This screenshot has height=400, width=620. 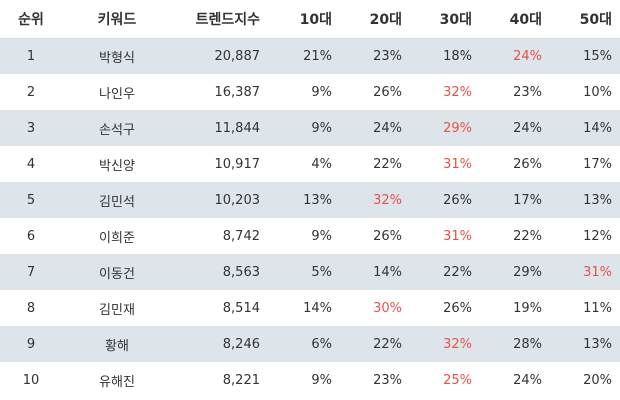 I want to click on table-row: 8 김민재 8,514 14% 30% 26% 19% 11%, so click(x=310, y=308).